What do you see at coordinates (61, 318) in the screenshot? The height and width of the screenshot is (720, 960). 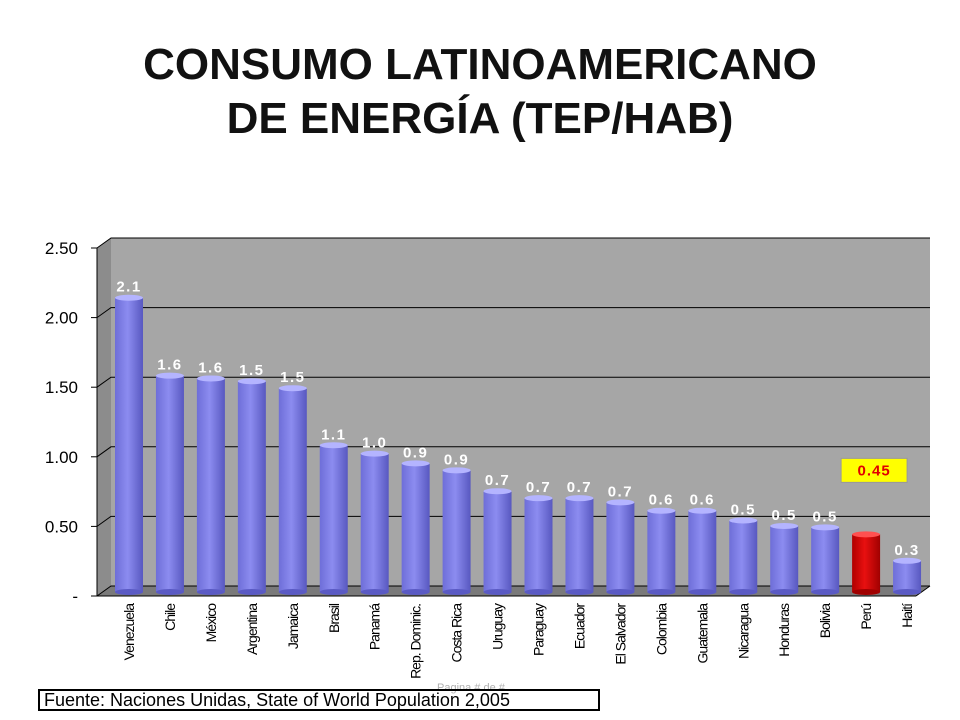 I see `y-tick-label: 2.00` at bounding box center [61, 318].